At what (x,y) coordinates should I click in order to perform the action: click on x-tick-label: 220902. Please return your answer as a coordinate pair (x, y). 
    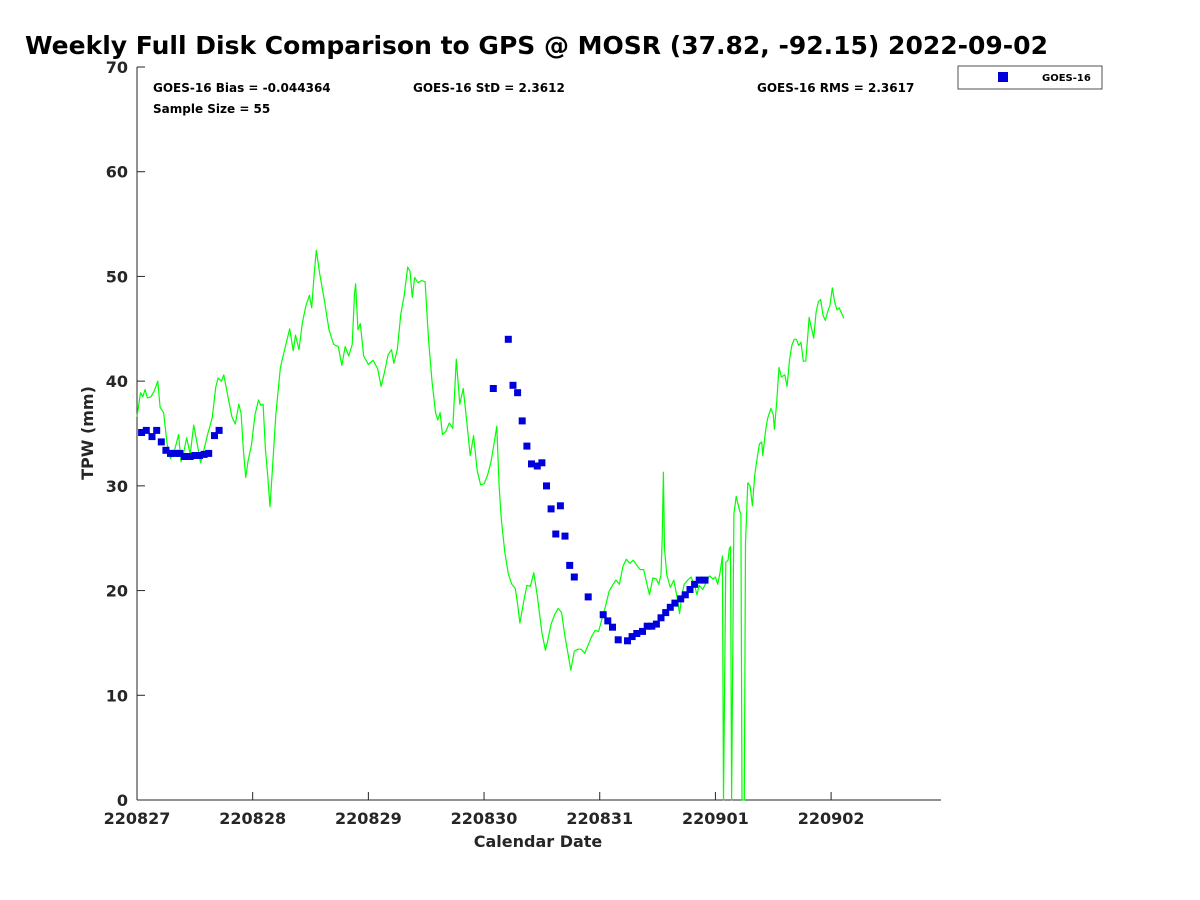
    Looking at the image, I should click on (831, 818).